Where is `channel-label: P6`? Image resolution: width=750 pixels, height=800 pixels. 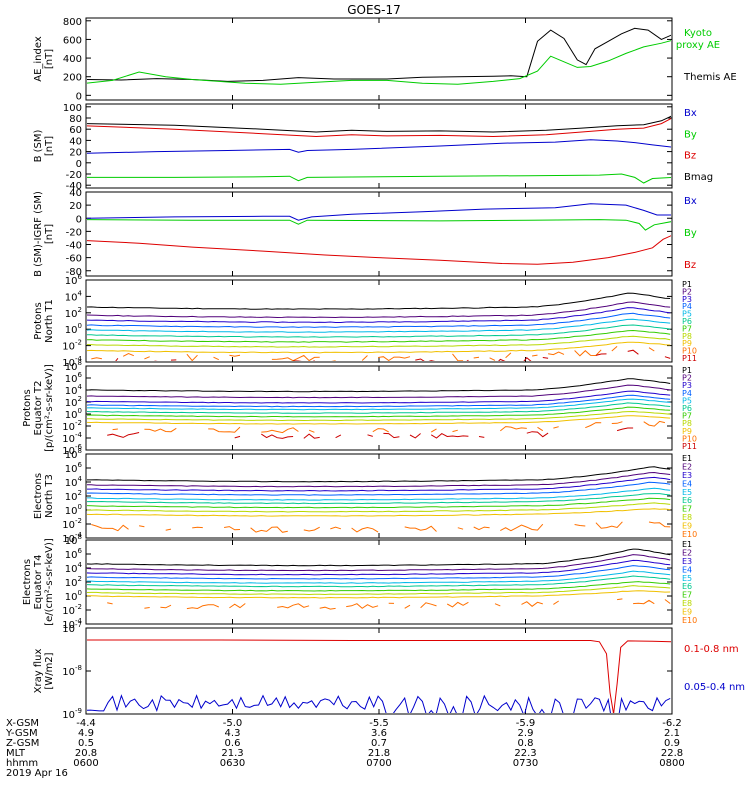 channel-label: P6 is located at coordinates (687, 408).